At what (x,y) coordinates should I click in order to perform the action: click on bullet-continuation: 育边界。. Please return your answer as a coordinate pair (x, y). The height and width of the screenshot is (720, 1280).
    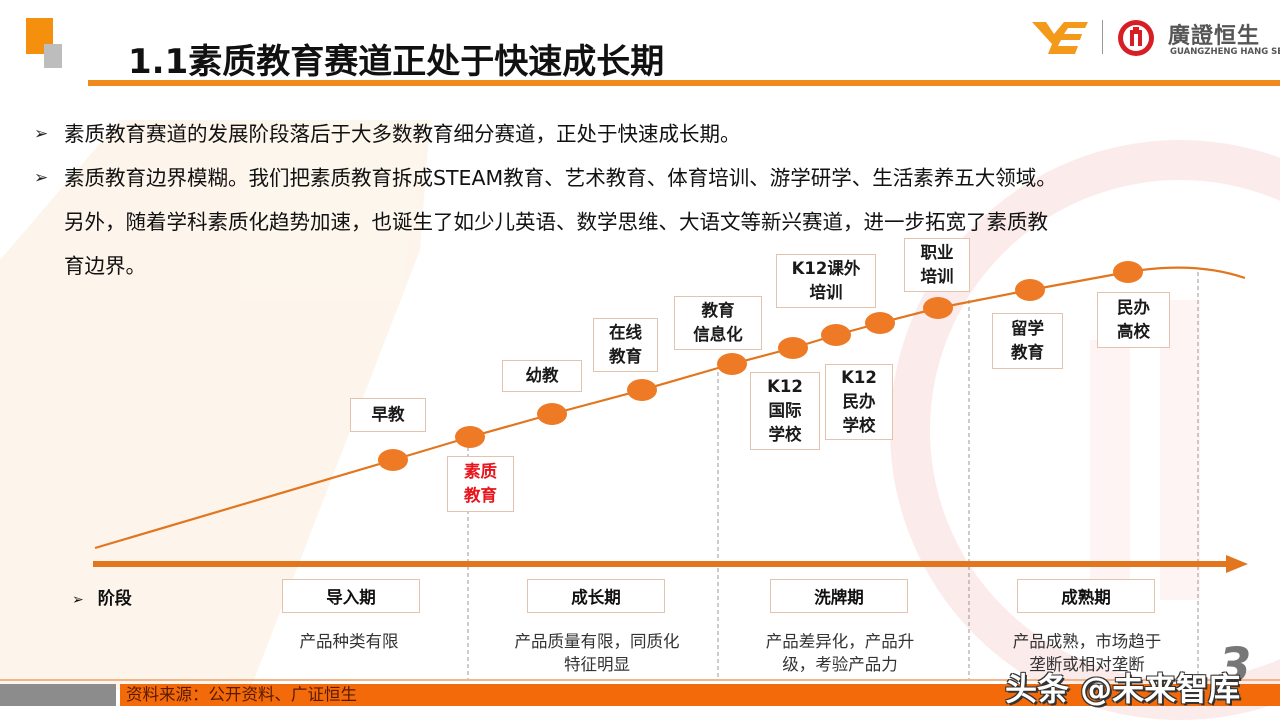
    Looking at the image, I should click on (644, 266).